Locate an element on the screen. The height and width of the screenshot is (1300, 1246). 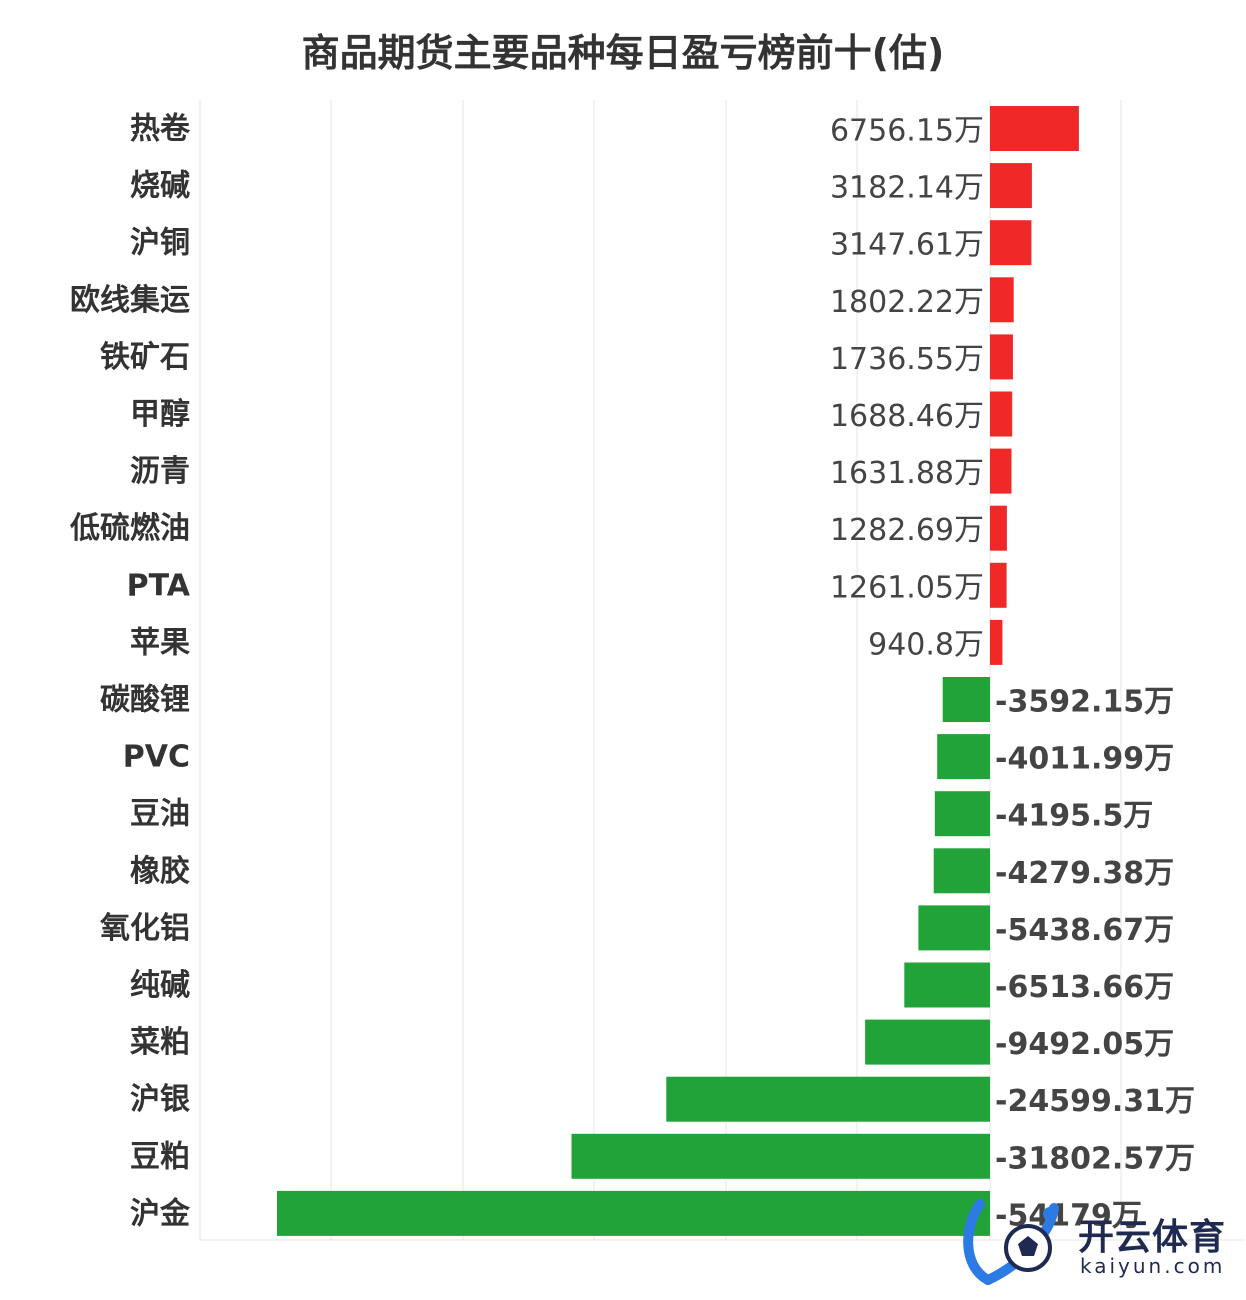
data-label: 1736.55万 is located at coordinates (907, 359).